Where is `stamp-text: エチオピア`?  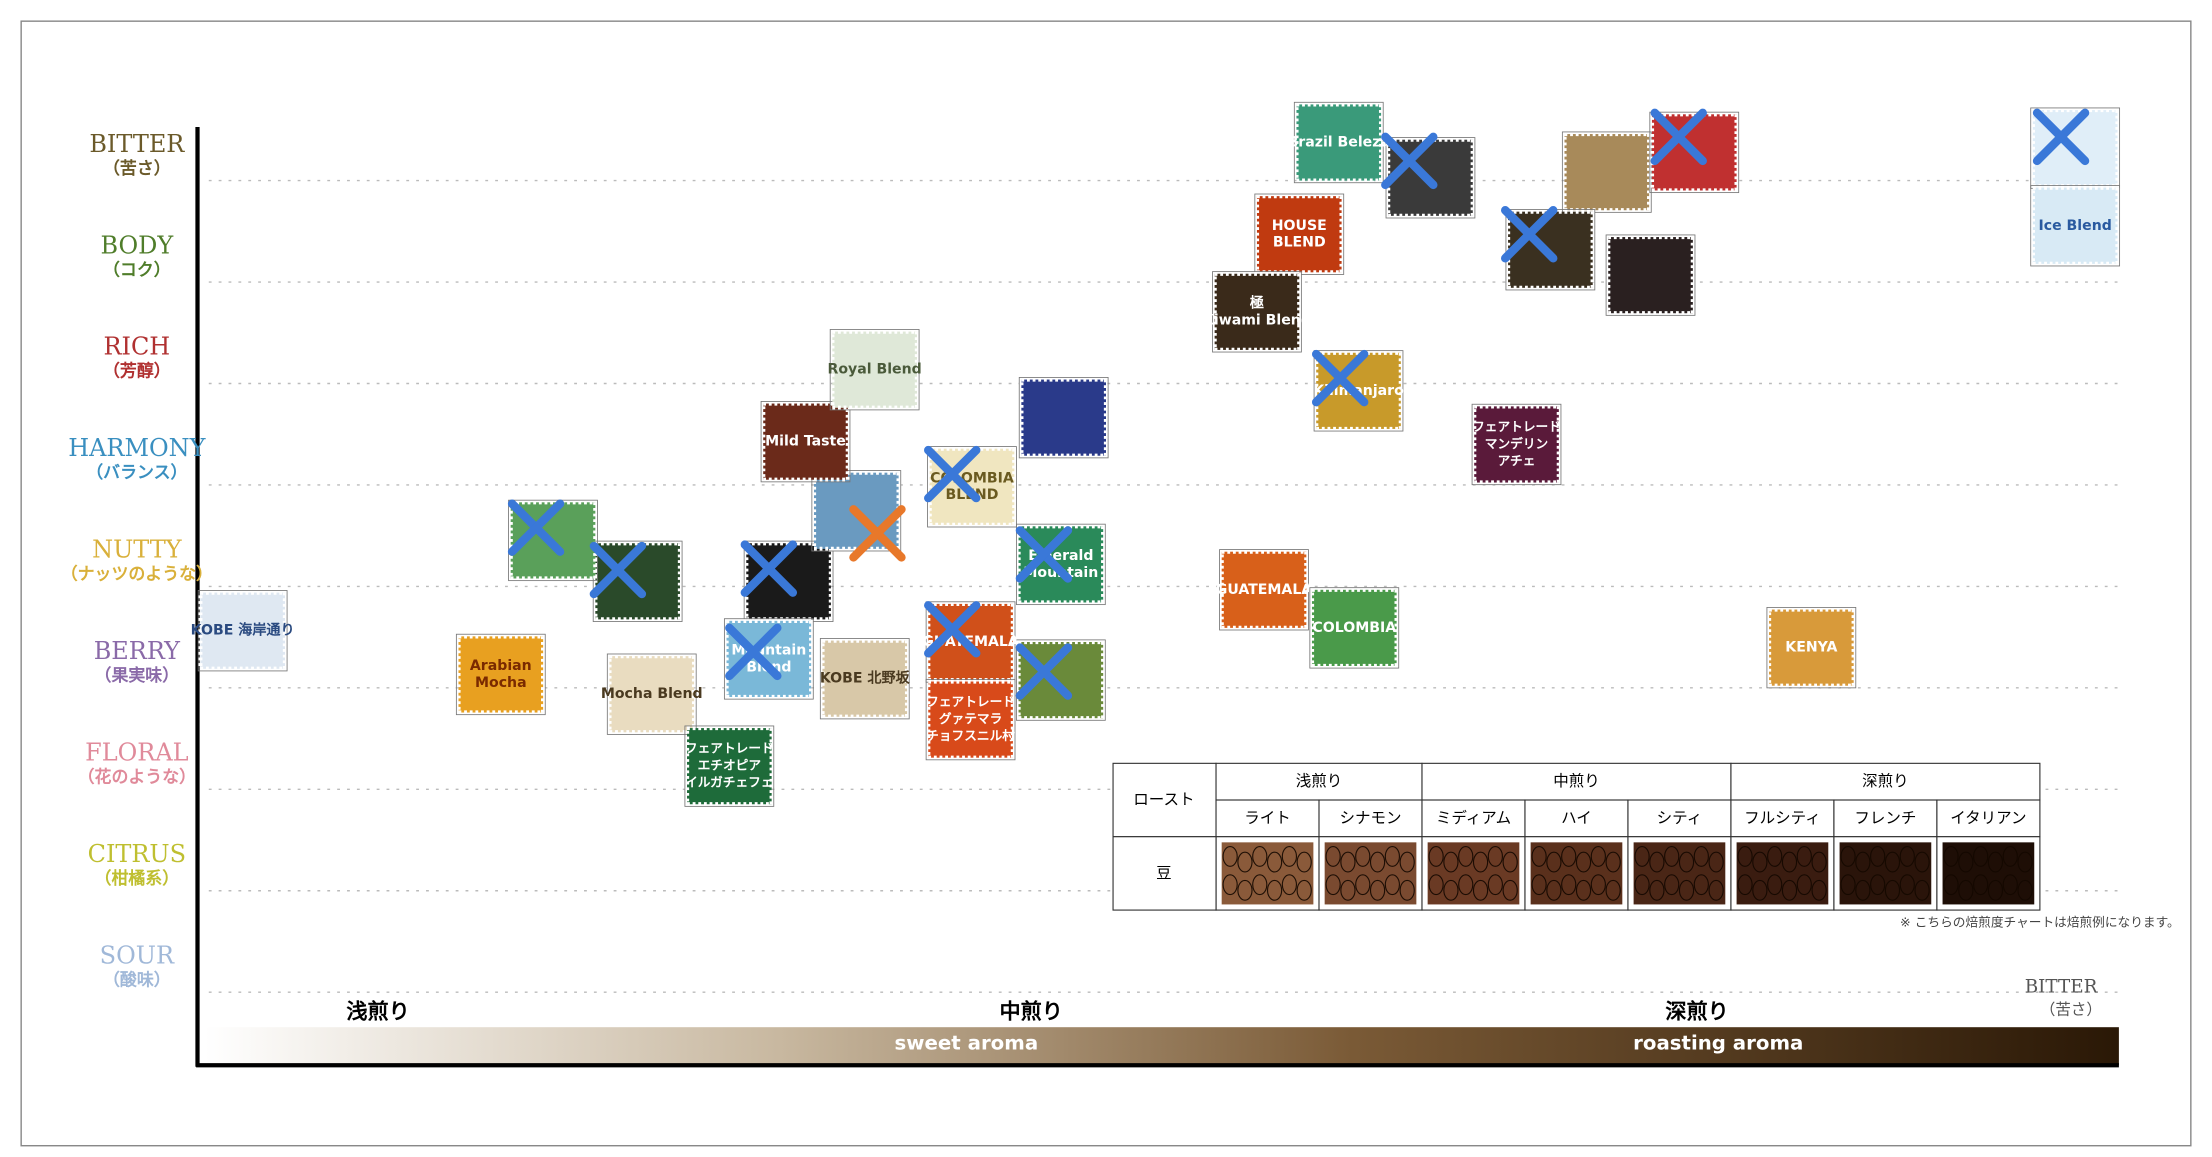 stamp-text: エチオピア is located at coordinates (730, 765).